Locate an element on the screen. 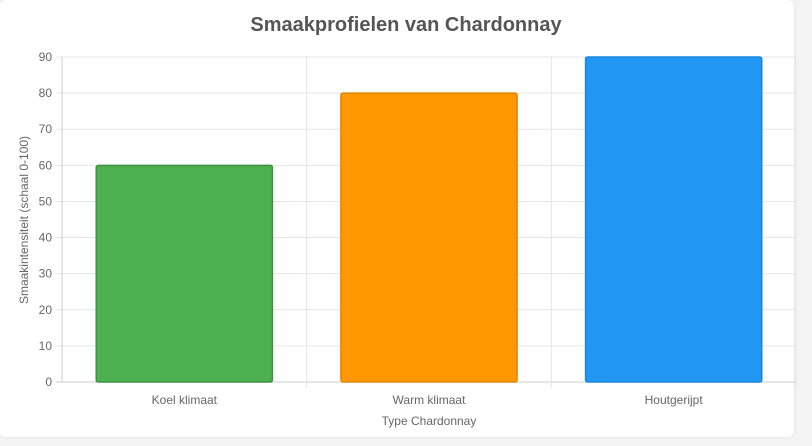  y-tick-label: 50 is located at coordinates (46, 201).